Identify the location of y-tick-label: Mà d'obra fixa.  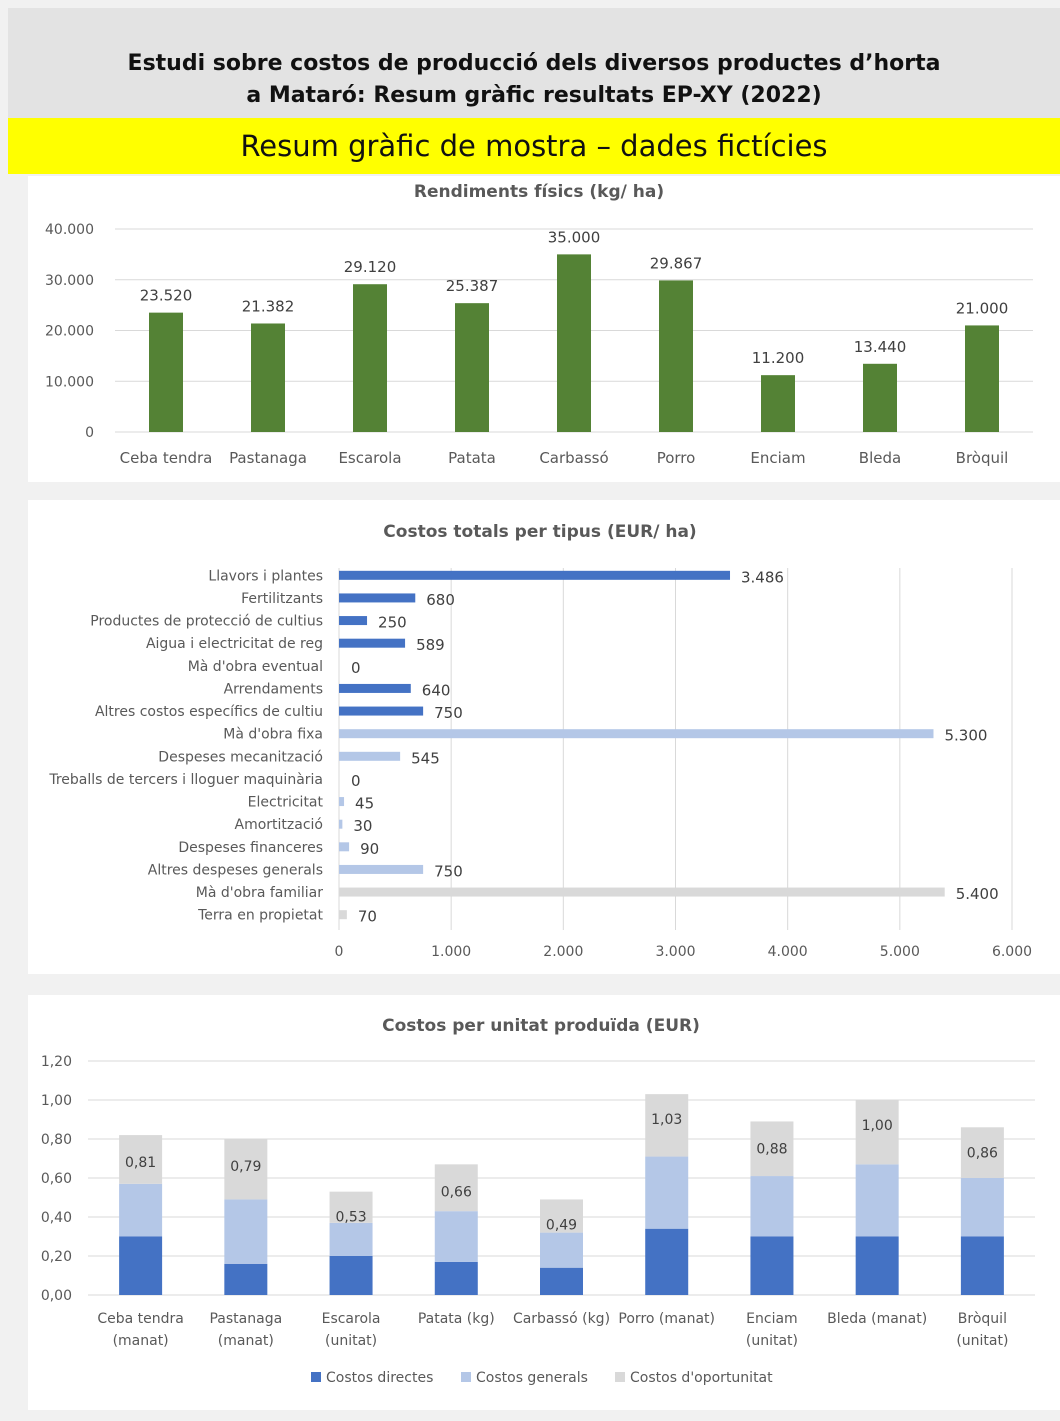
(273, 735).